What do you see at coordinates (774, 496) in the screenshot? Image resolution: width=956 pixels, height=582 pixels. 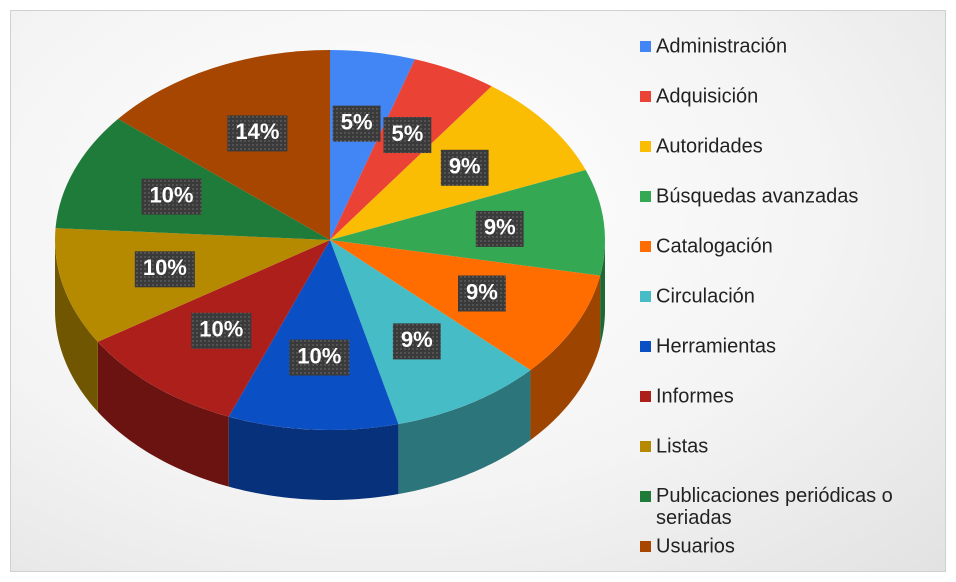 I see `legend-line: Publicaciones periódicas o` at bounding box center [774, 496].